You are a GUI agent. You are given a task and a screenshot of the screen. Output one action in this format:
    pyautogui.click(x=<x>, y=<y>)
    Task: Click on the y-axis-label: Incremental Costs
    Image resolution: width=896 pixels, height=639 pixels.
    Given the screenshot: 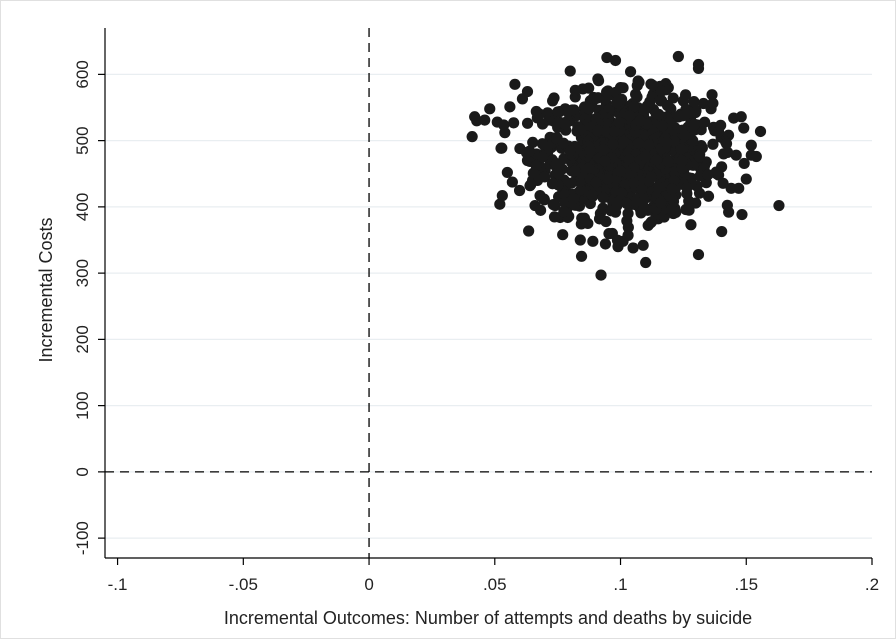 What is the action you would take?
    pyautogui.click(x=46, y=289)
    